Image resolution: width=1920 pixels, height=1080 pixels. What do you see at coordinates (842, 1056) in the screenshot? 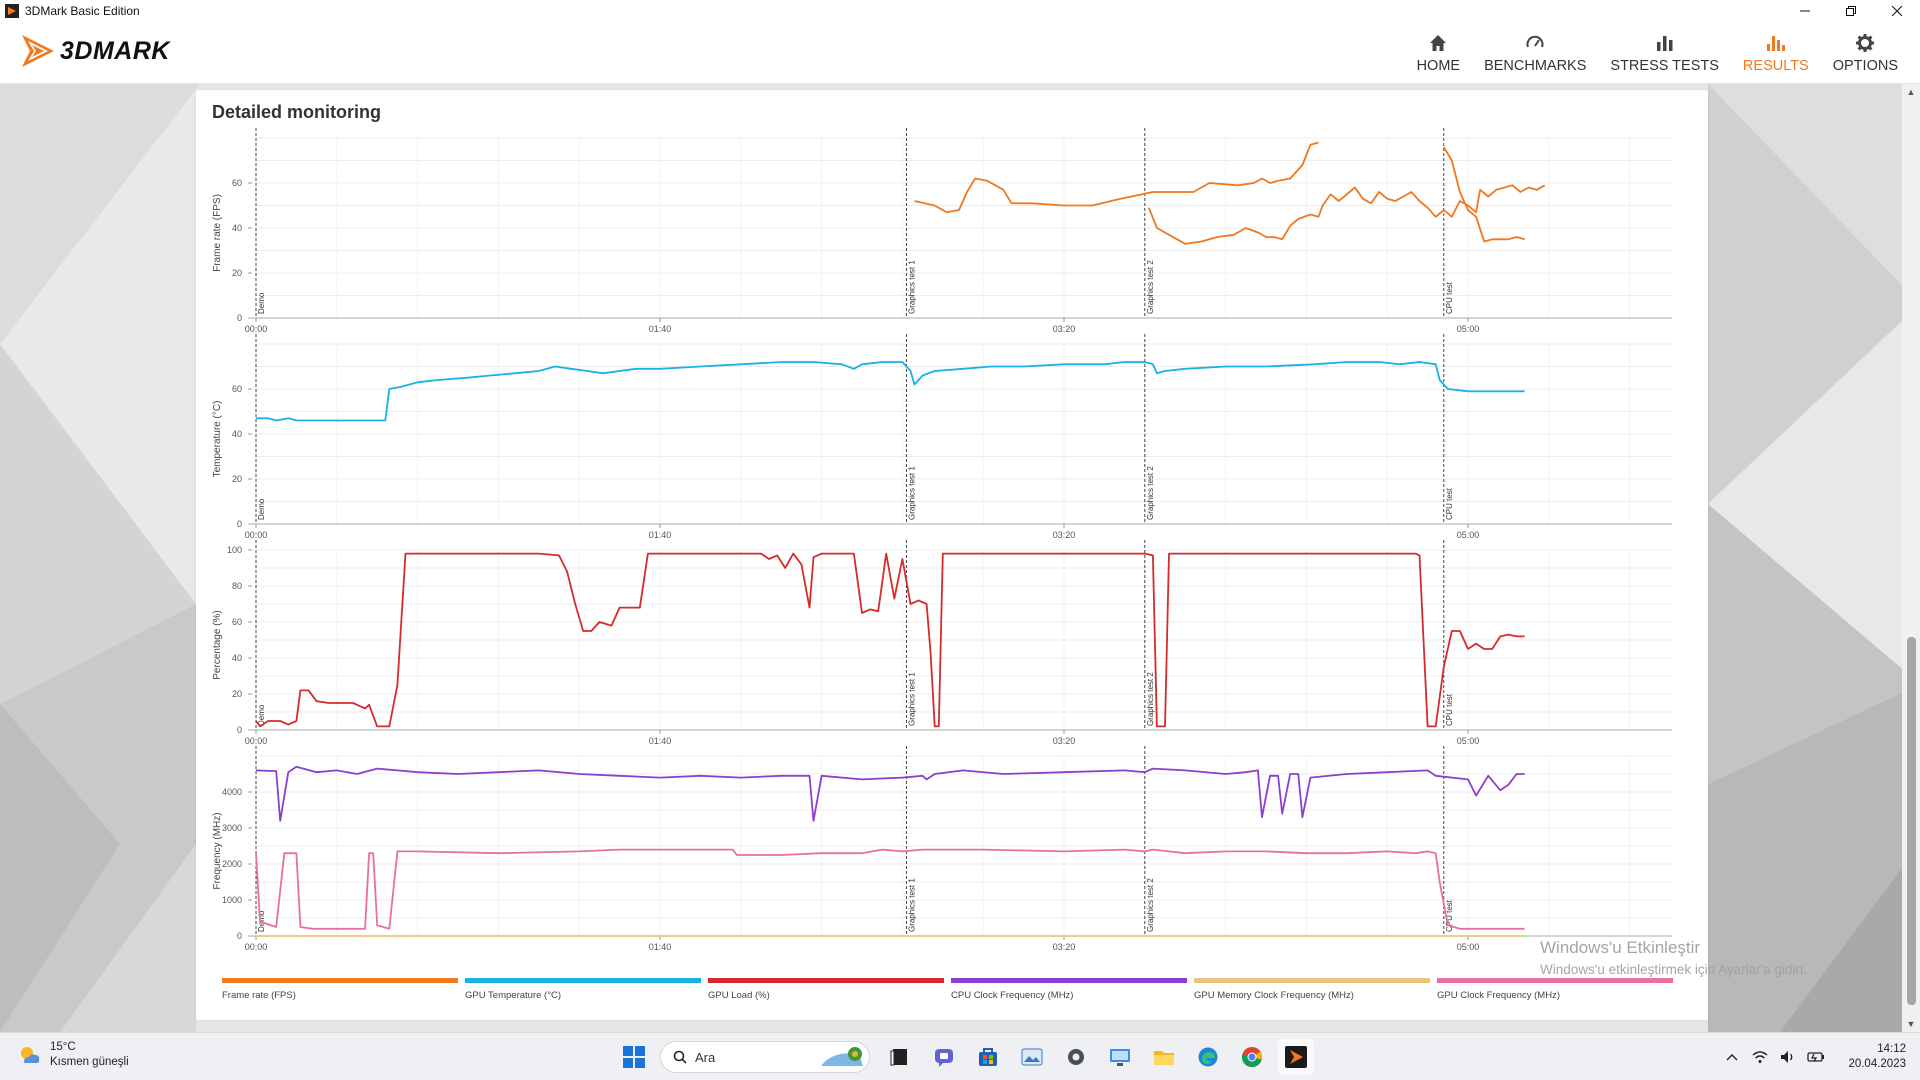
I see `search-highlight-icon` at bounding box center [842, 1056].